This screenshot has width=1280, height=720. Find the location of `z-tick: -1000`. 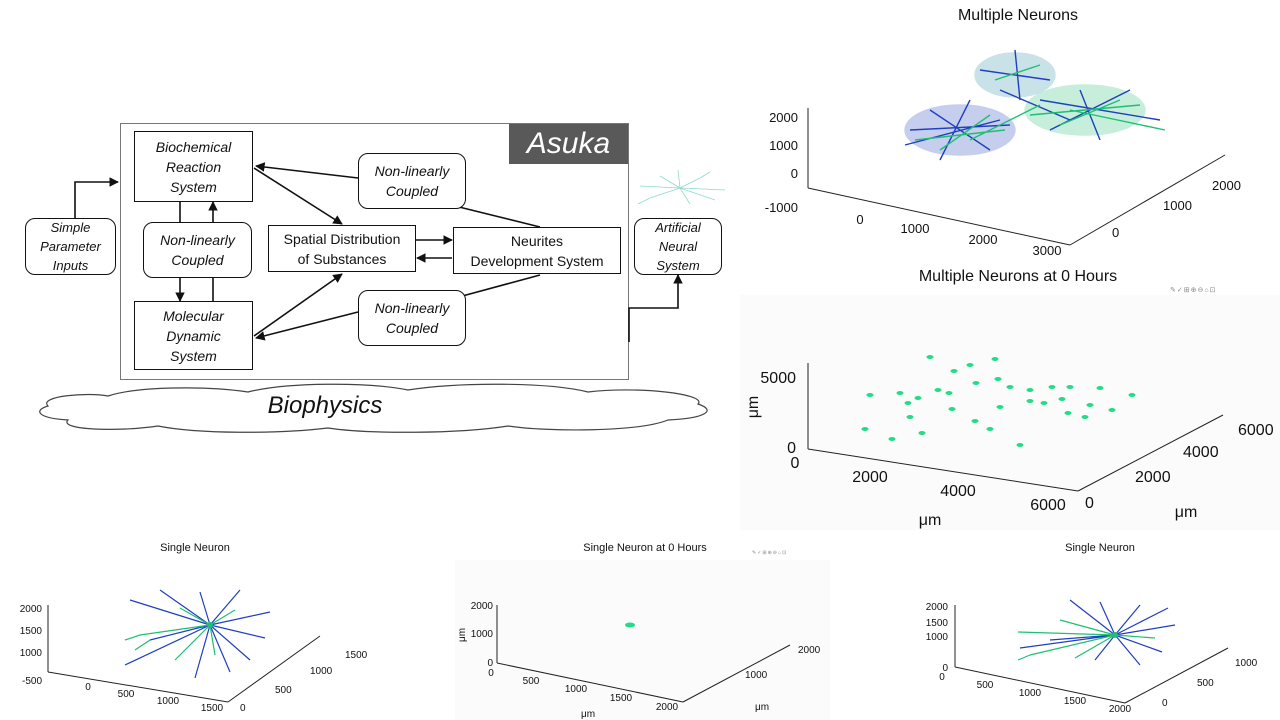

z-tick: -1000 is located at coordinates (781, 207).